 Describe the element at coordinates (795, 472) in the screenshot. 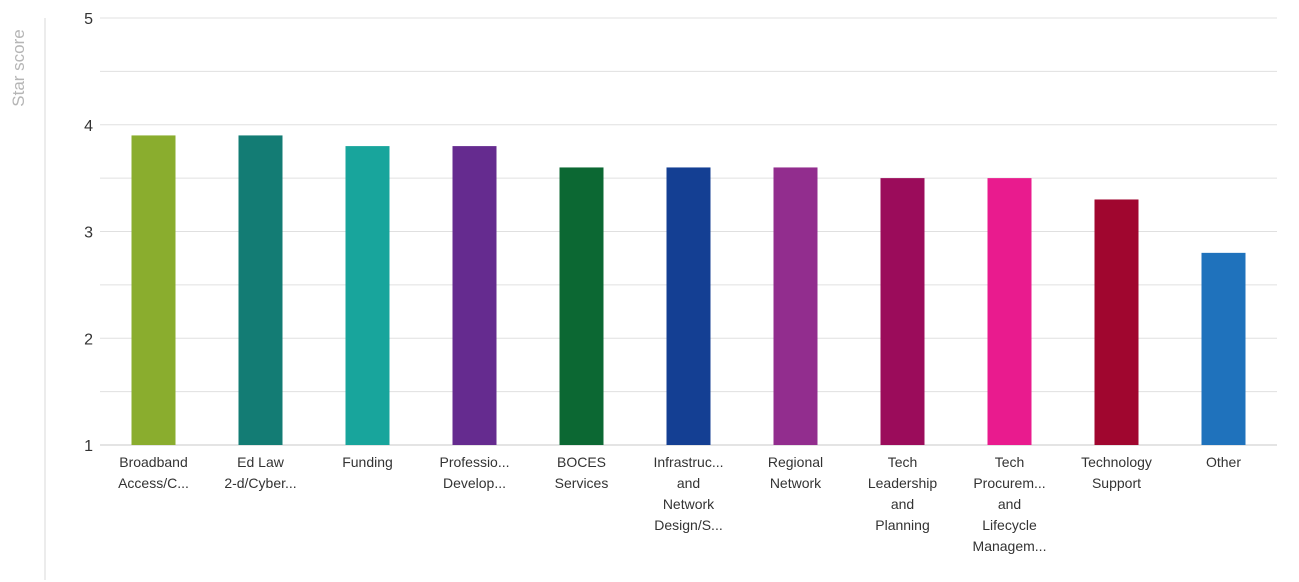

I see `x-tick-label: Regional Network` at that location.